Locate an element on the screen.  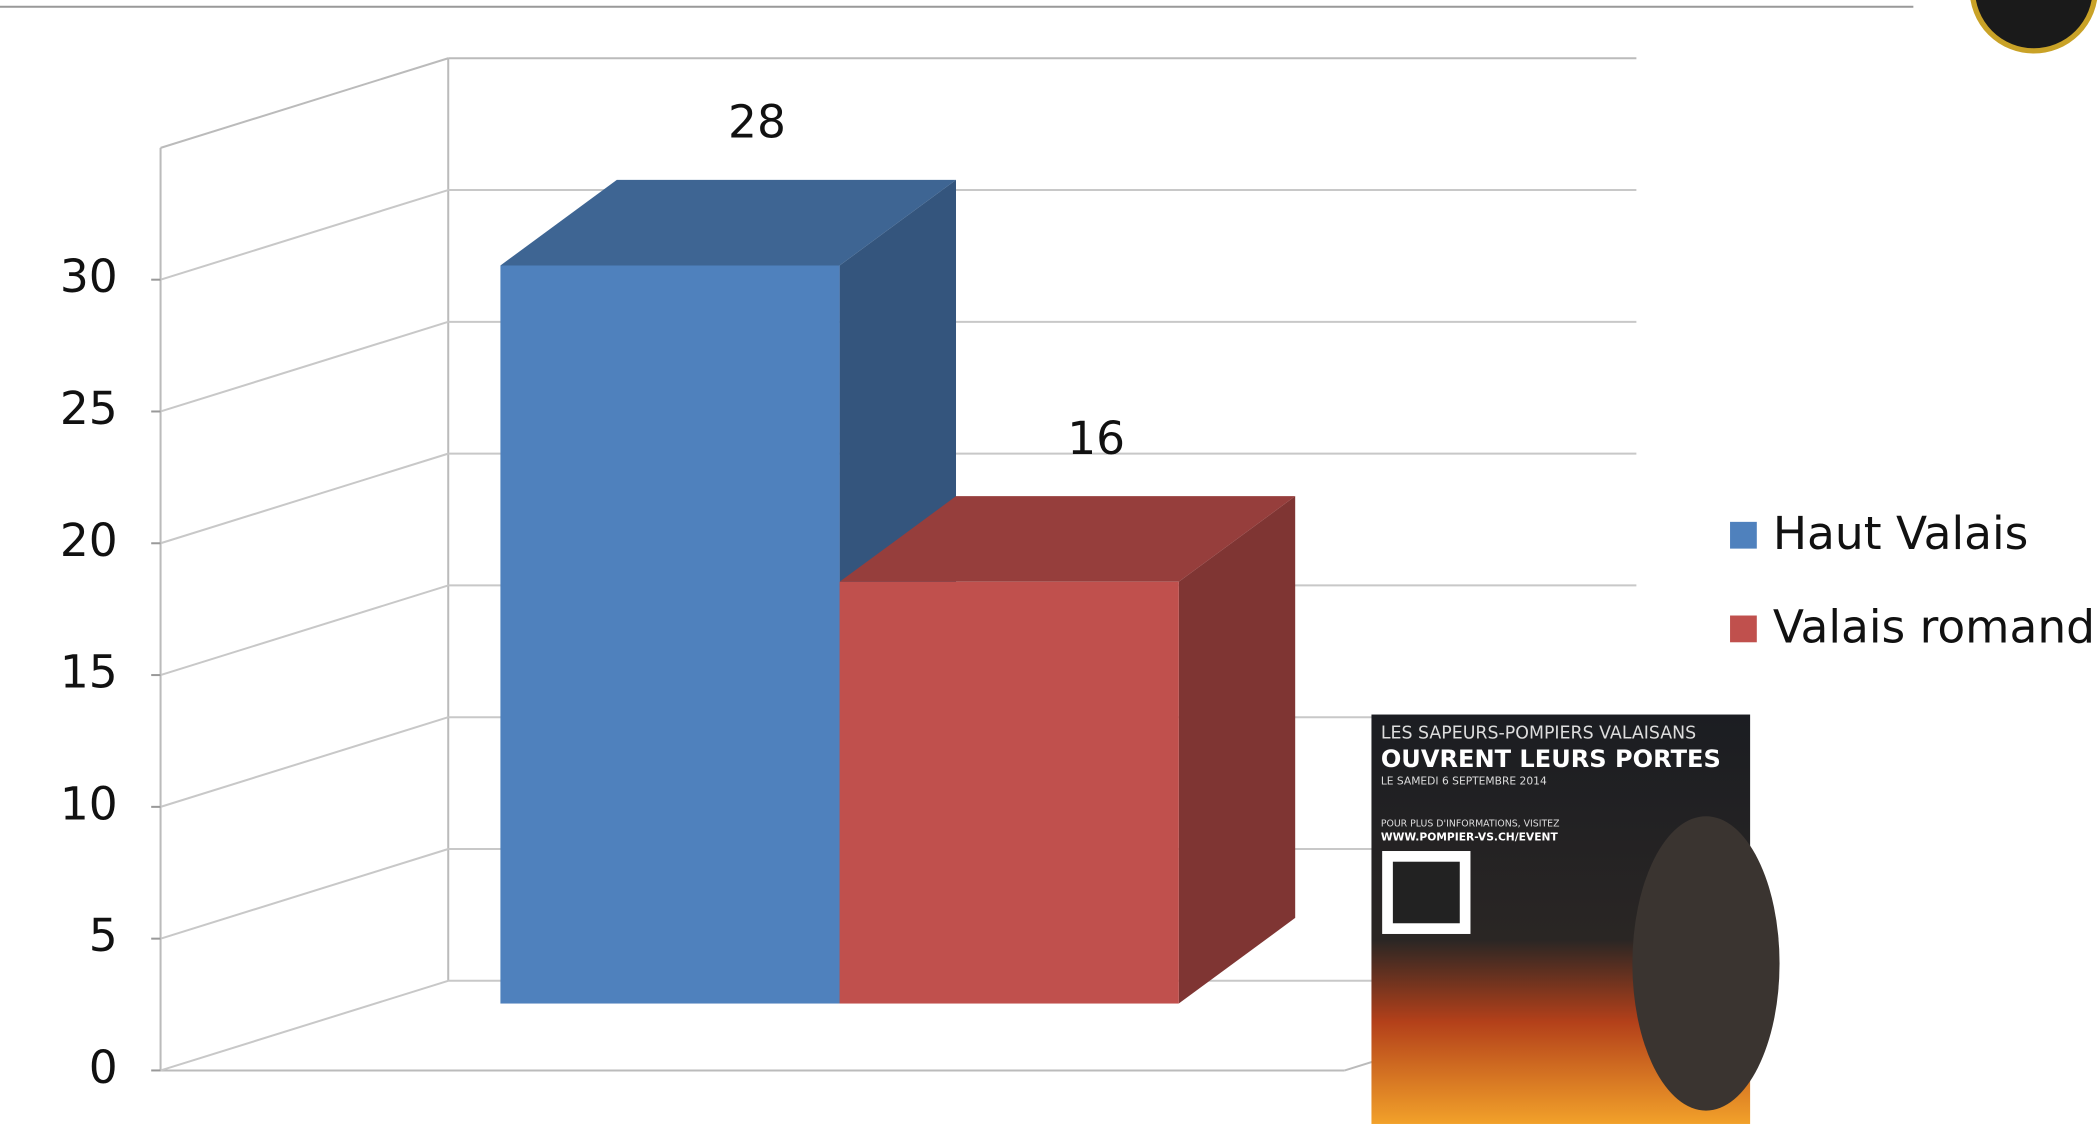
wall-top is located at coordinates (304, 103).